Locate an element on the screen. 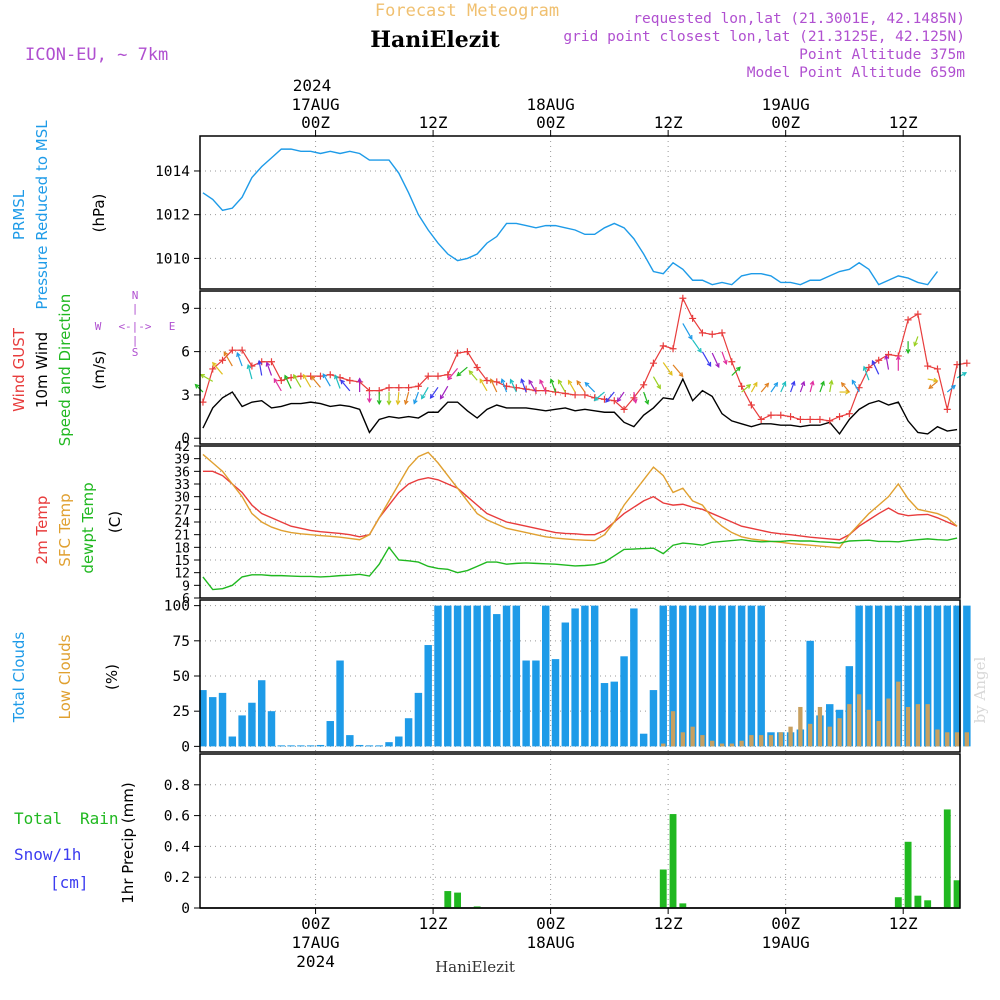  temperature-ytick-label: 12 is located at coordinates (182, 574).